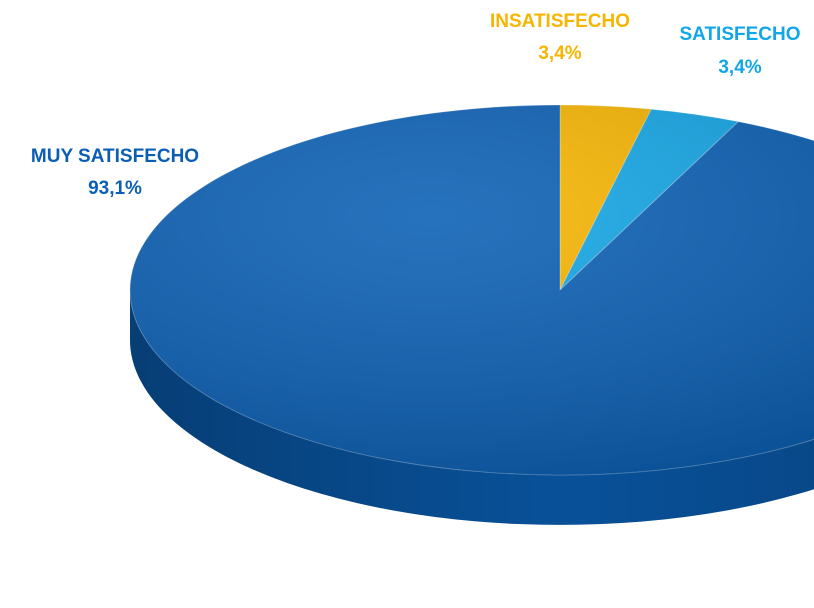  What do you see at coordinates (115, 188) in the screenshot?
I see `value-label: 93,1%` at bounding box center [115, 188].